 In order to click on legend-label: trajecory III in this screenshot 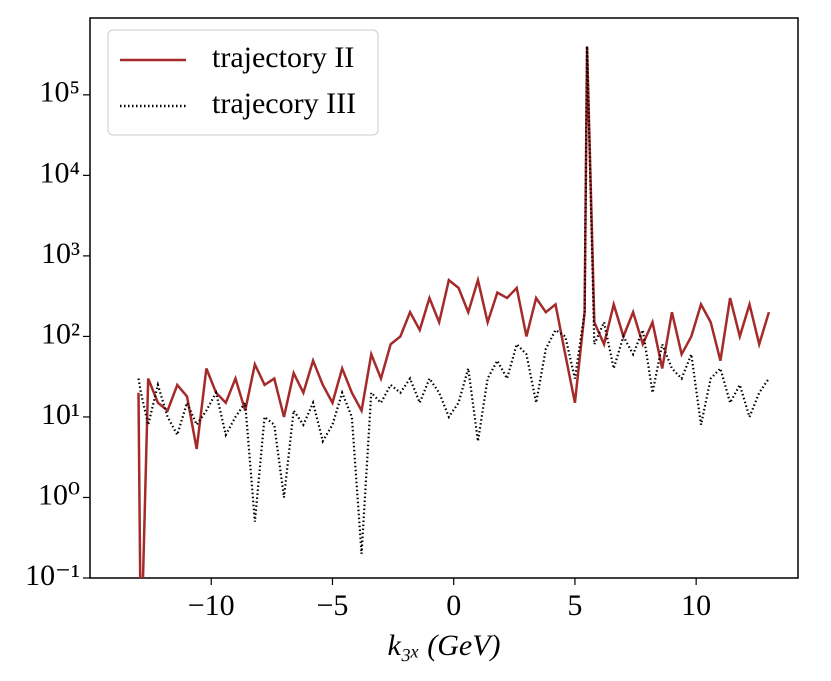, I will do `click(284, 103)`.